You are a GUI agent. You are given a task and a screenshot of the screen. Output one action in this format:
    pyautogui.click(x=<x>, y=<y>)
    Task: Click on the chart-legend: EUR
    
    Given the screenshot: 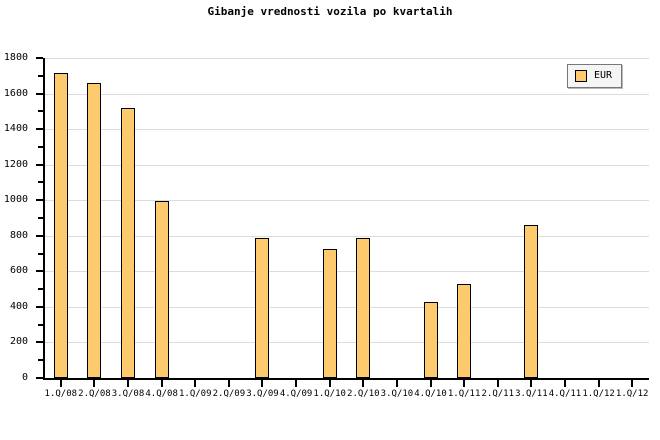 What is the action you would take?
    pyautogui.click(x=595, y=76)
    